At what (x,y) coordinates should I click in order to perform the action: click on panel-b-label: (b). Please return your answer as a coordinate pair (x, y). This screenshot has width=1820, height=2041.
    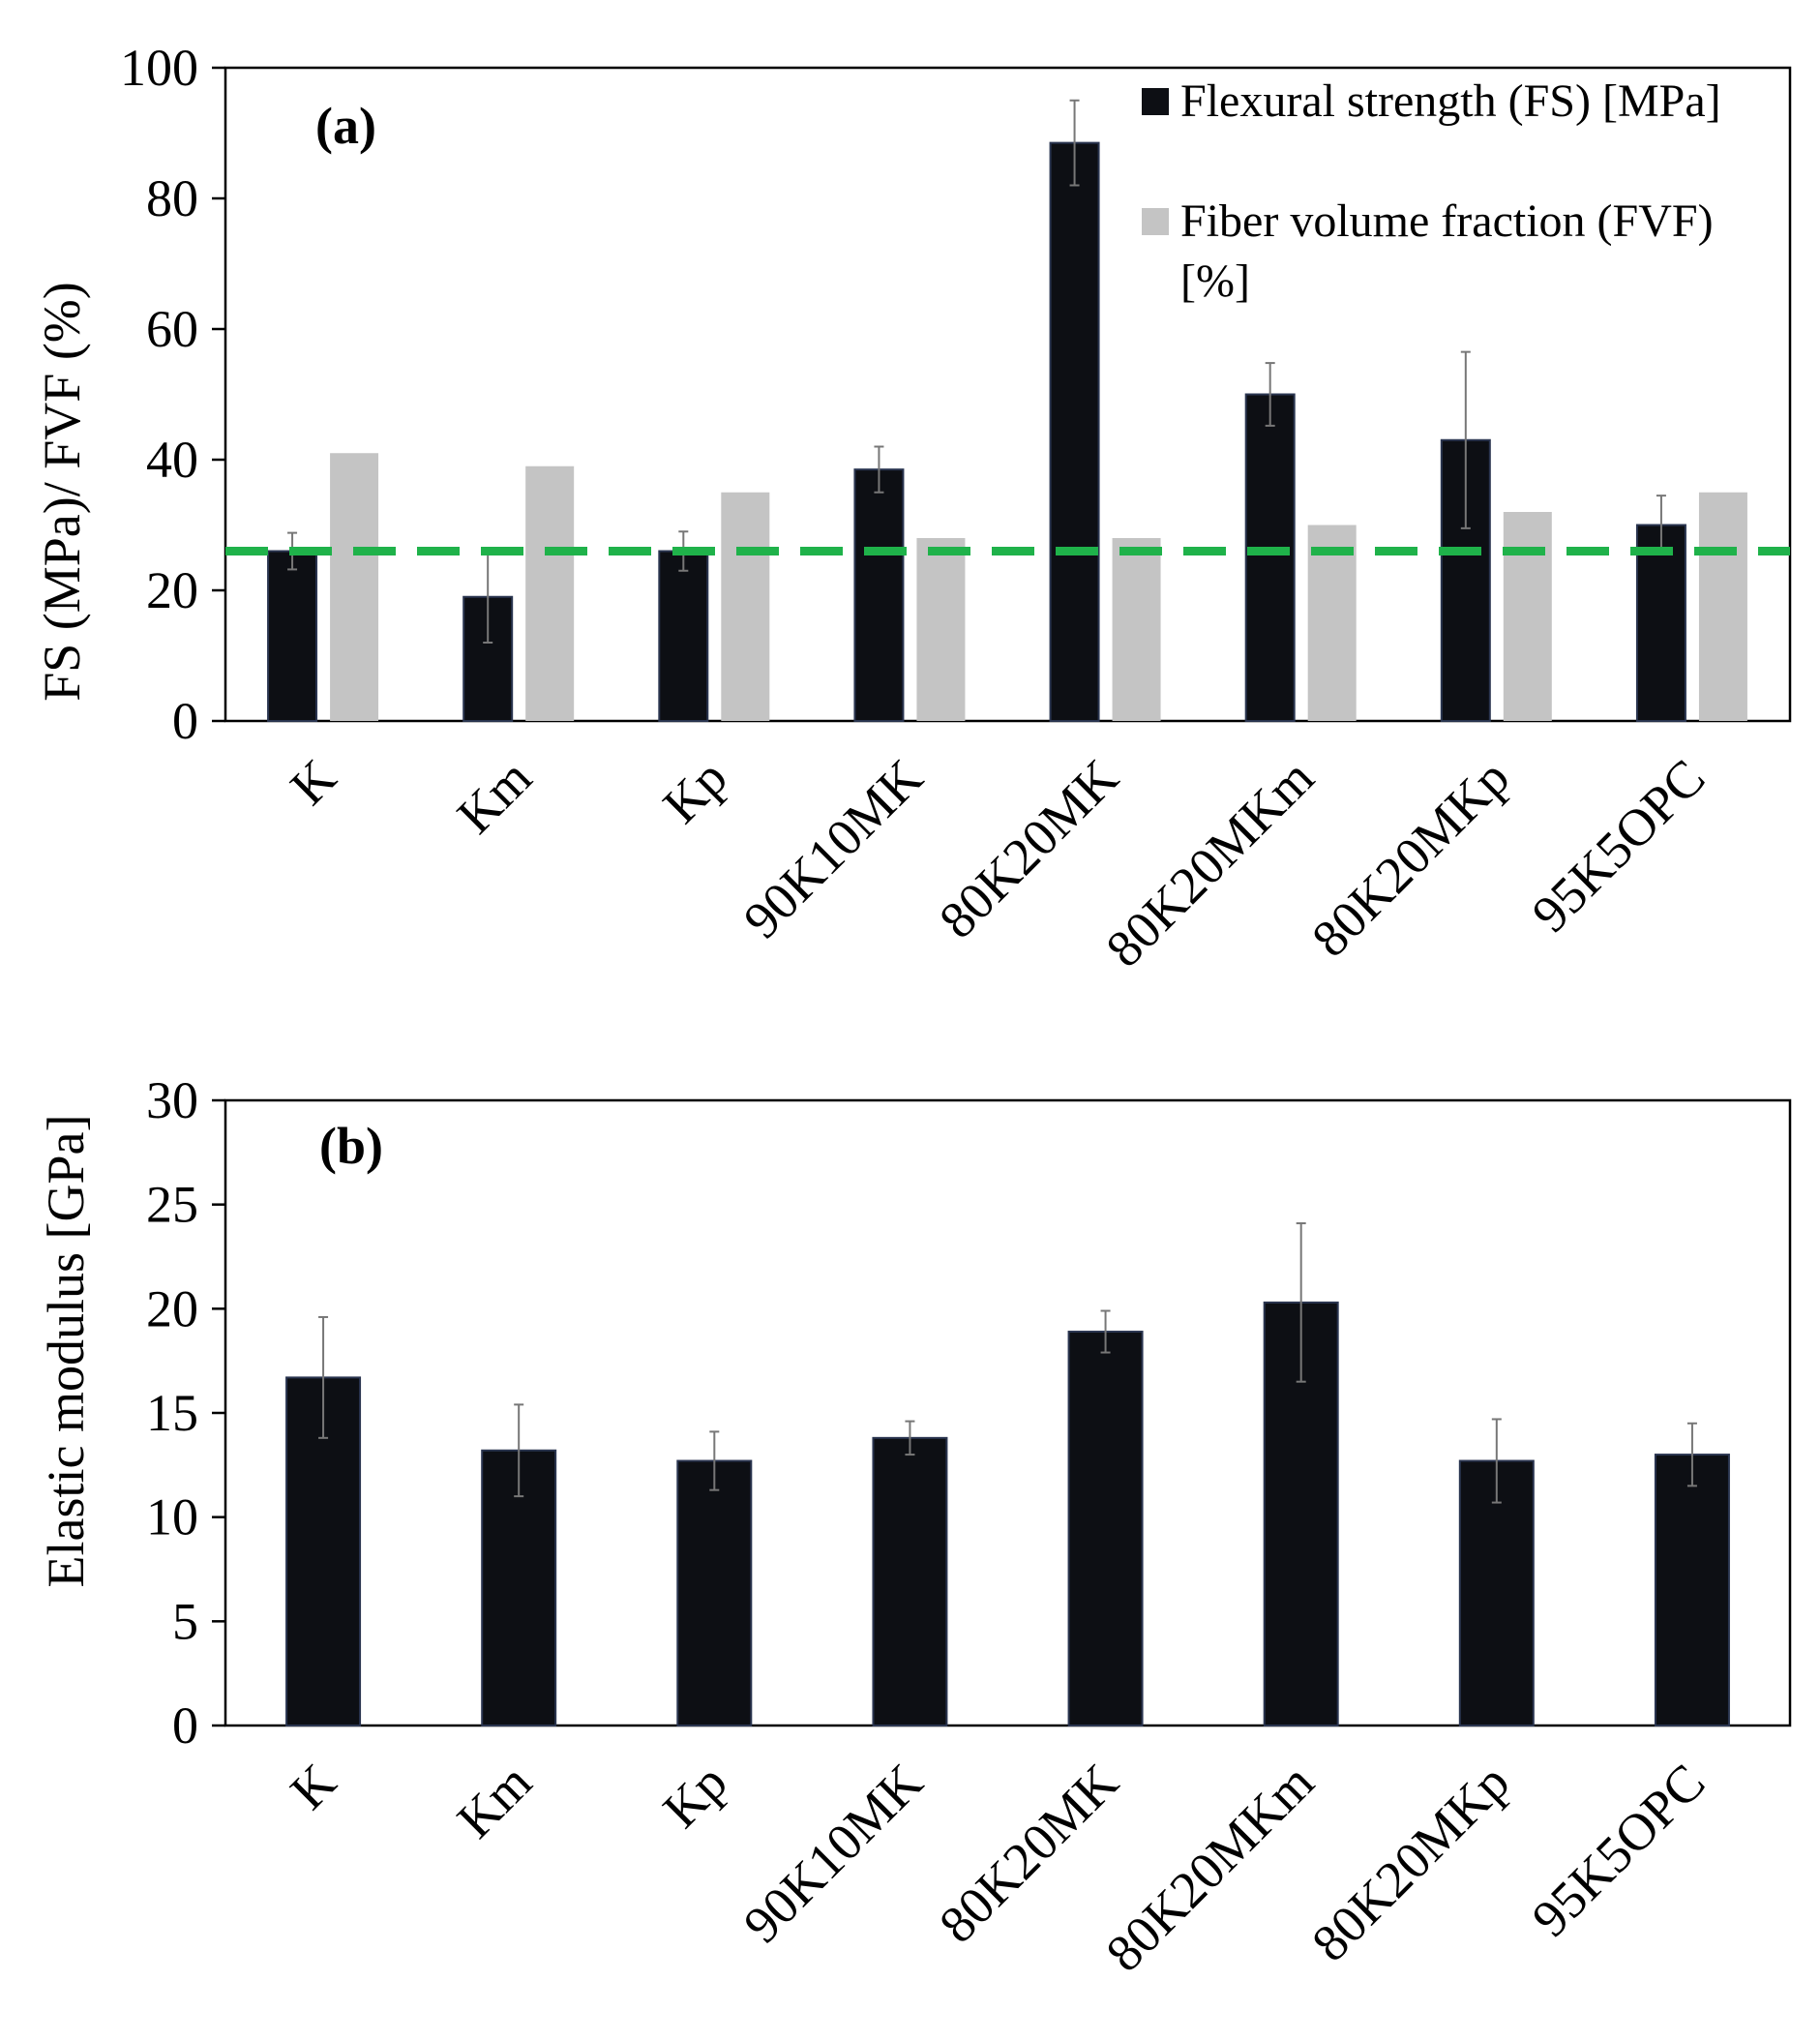
    Looking at the image, I should click on (351, 1146).